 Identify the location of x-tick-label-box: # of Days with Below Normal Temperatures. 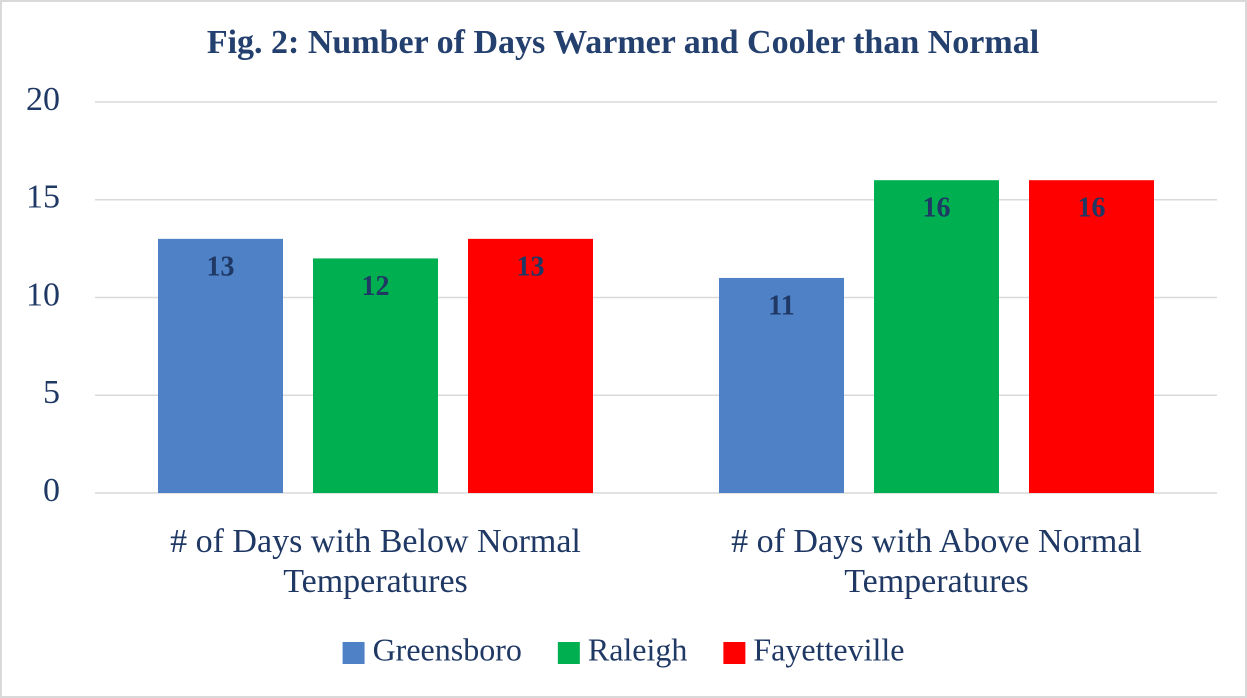
(375, 561).